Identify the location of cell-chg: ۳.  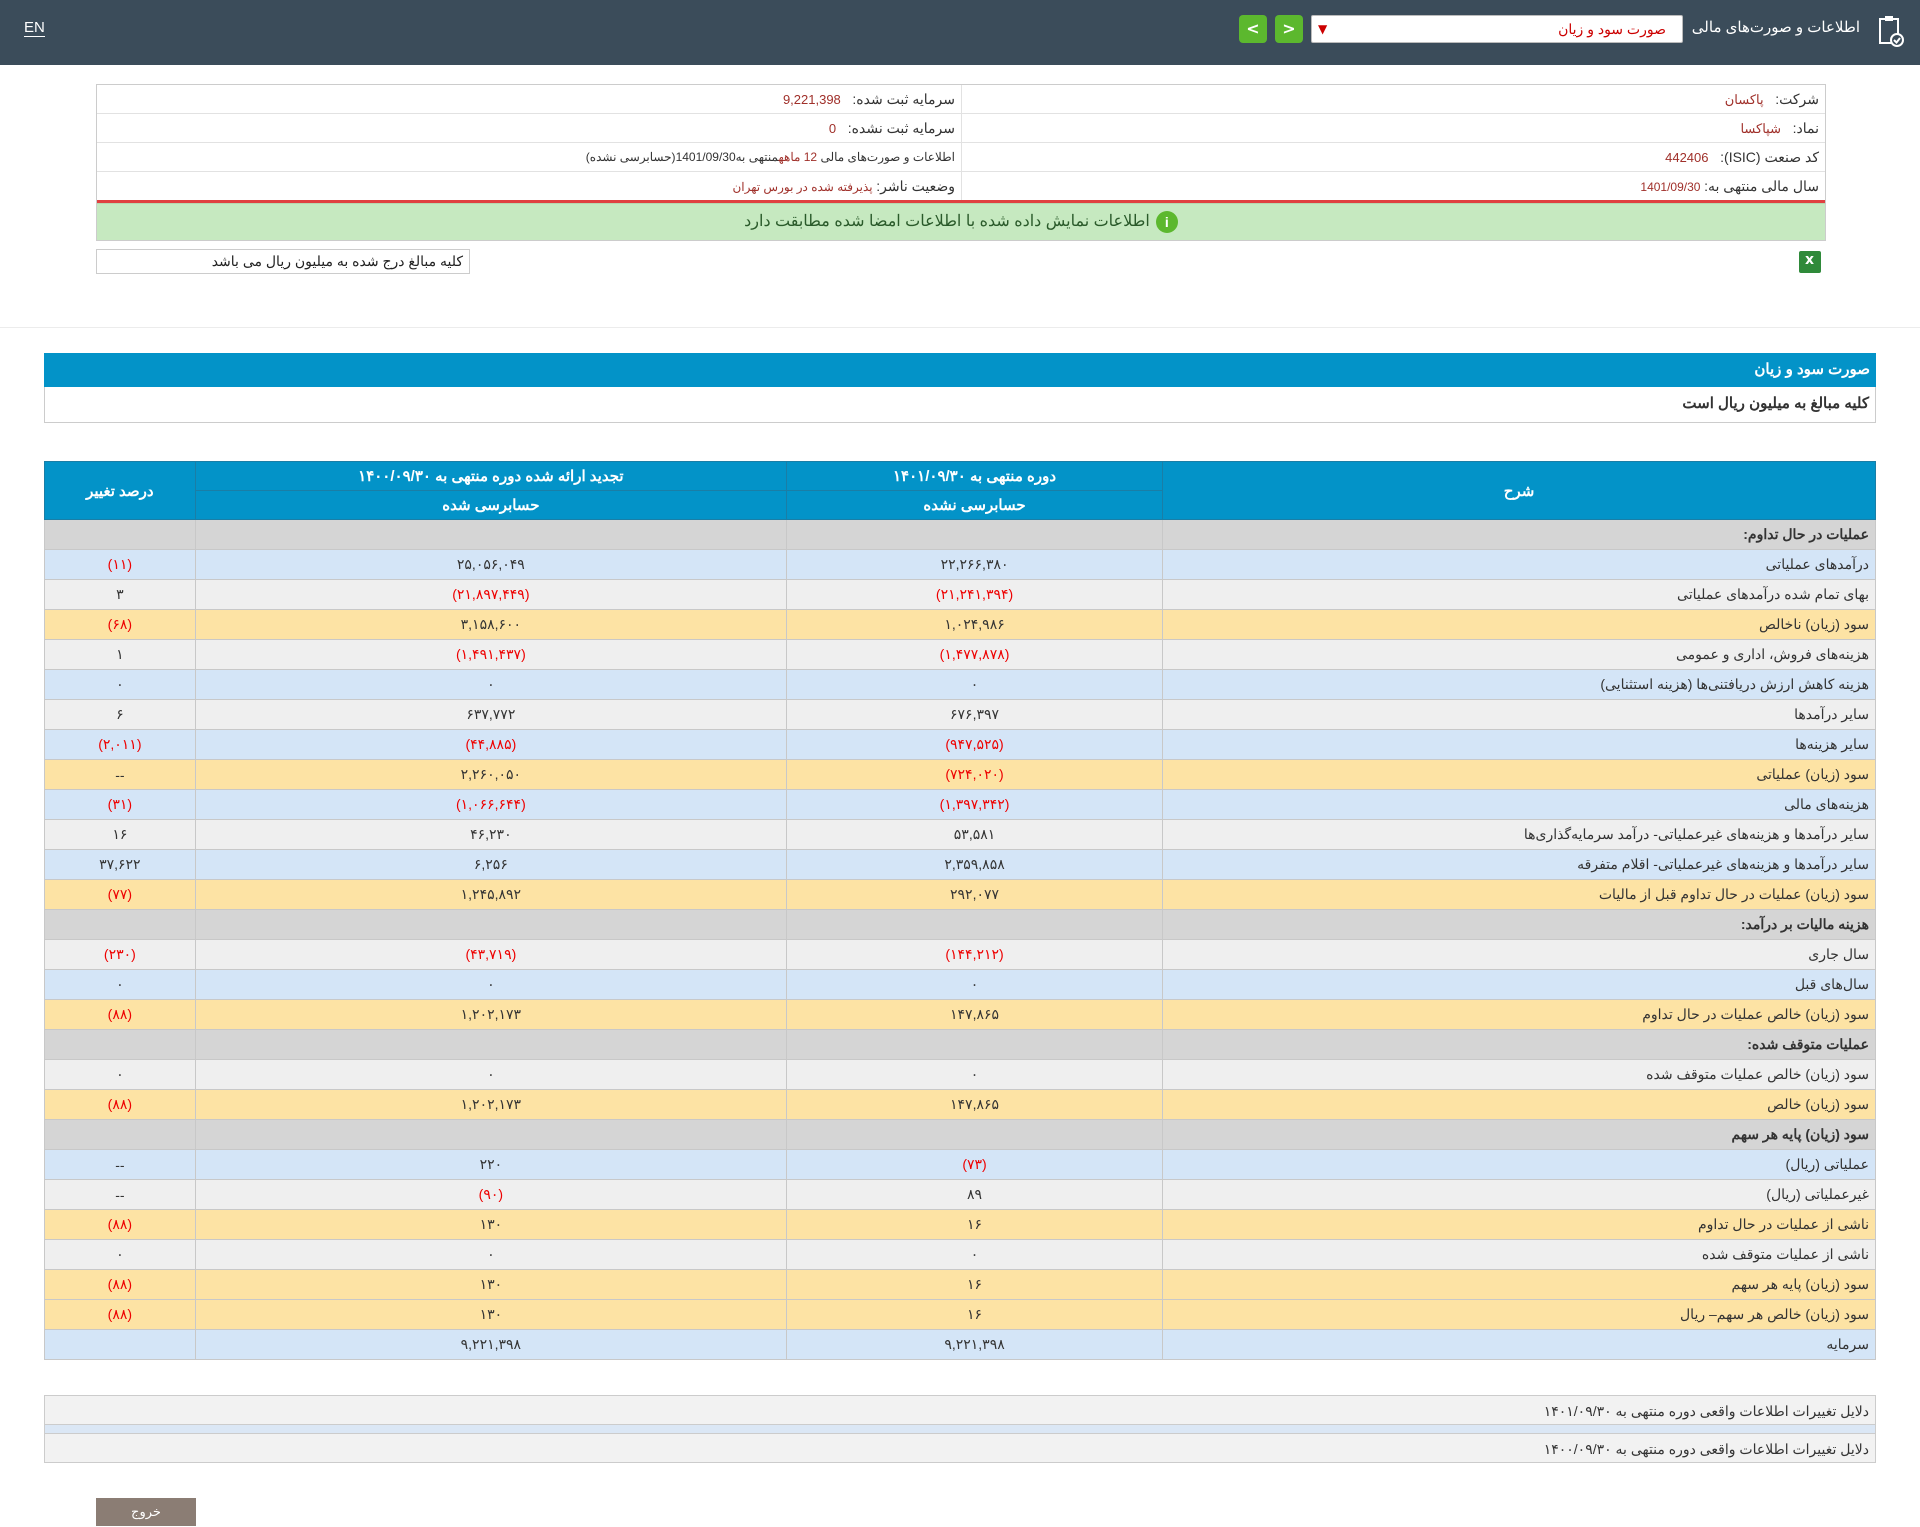
(120, 594).